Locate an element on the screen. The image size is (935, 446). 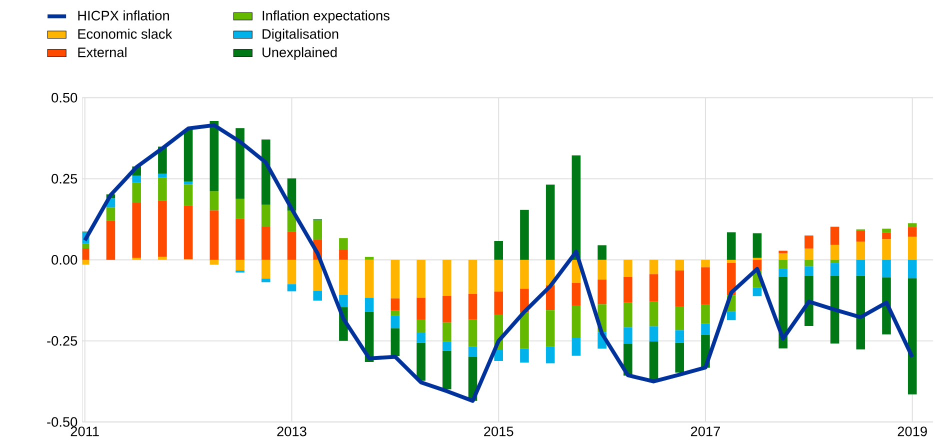
x-tick-label: 2019 is located at coordinates (912, 431).